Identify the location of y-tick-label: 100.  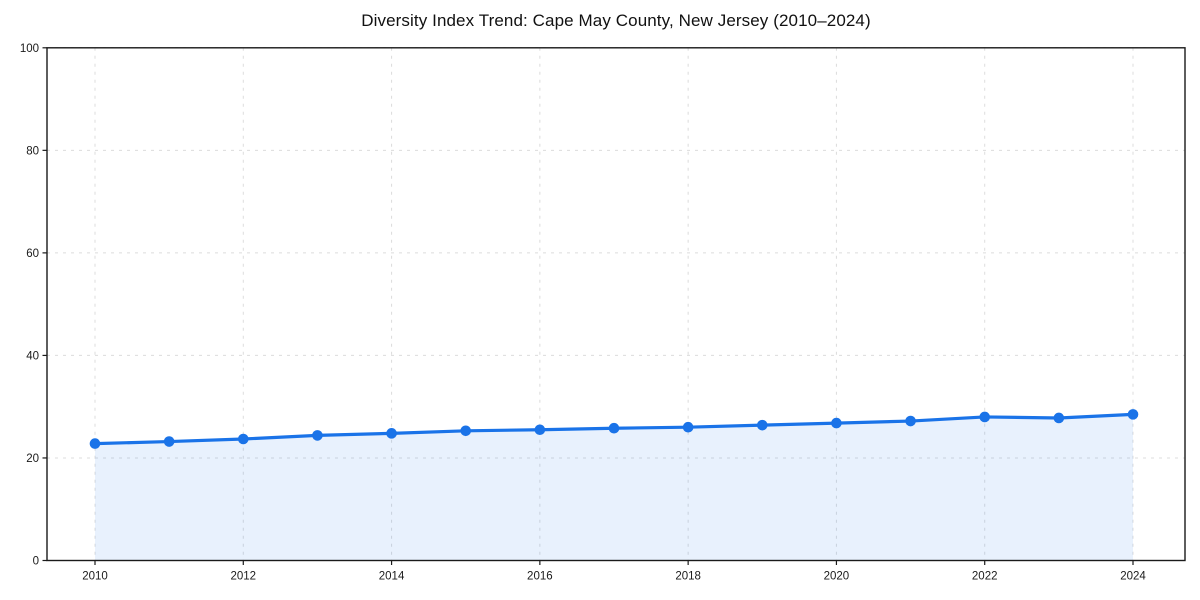
(29, 49).